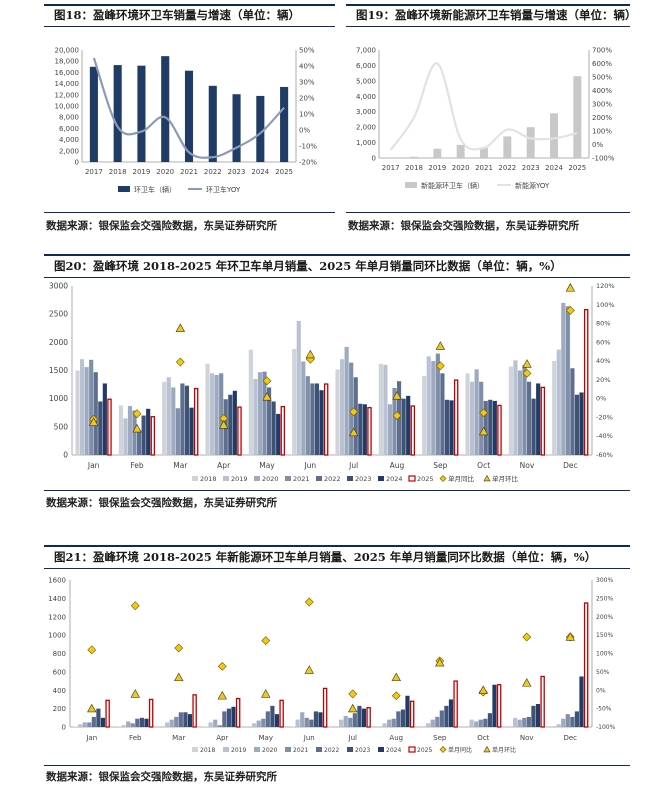  I want to click on fig19-bar-2019, so click(437, 153).